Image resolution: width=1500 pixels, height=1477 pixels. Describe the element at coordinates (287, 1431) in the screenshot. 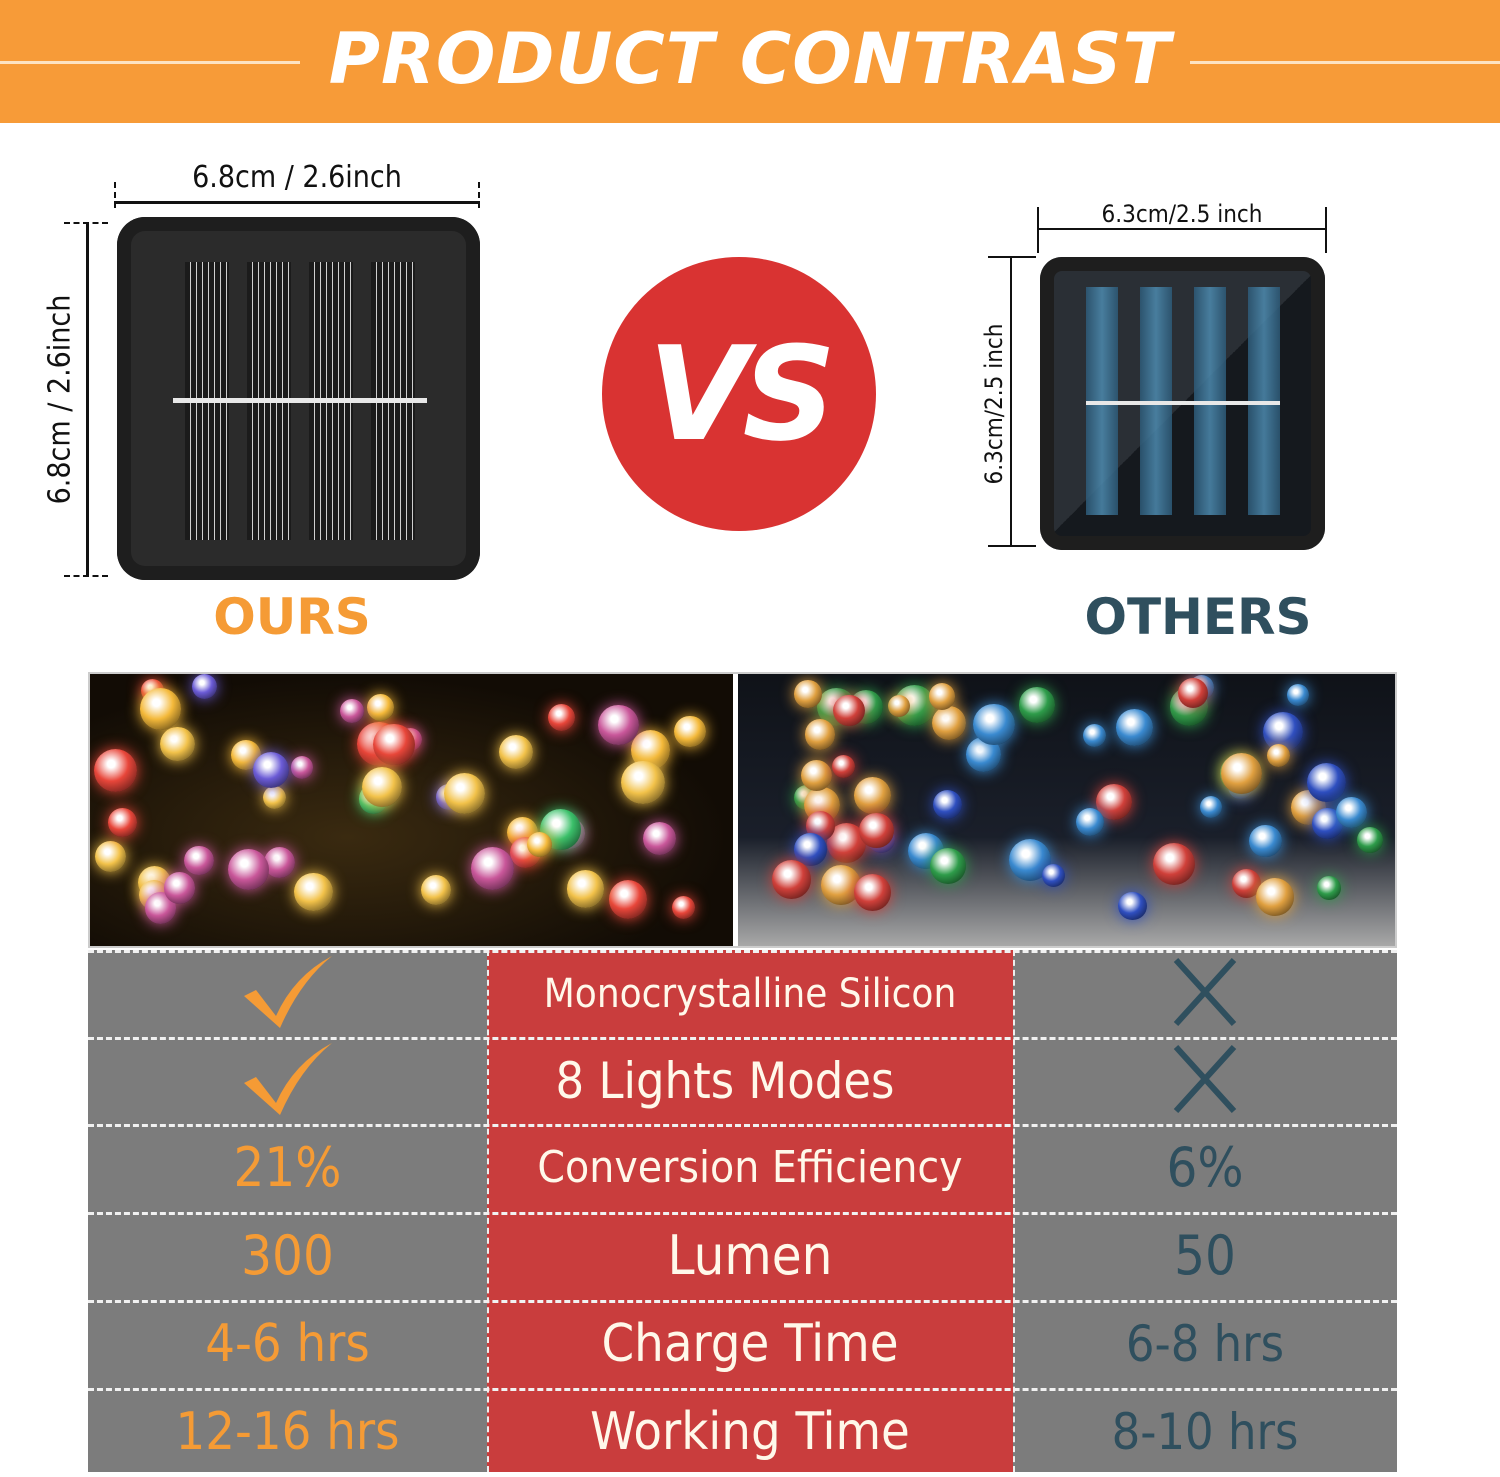

I see `ours-cell: 12-16 hrs` at that location.